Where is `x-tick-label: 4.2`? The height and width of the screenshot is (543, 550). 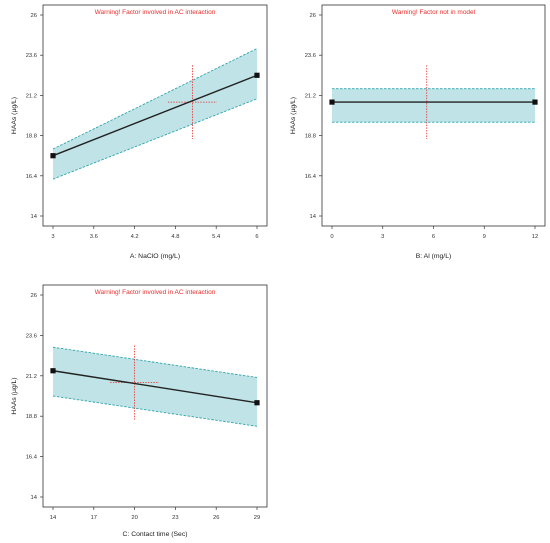
x-tick-label: 4.2 is located at coordinates (135, 237).